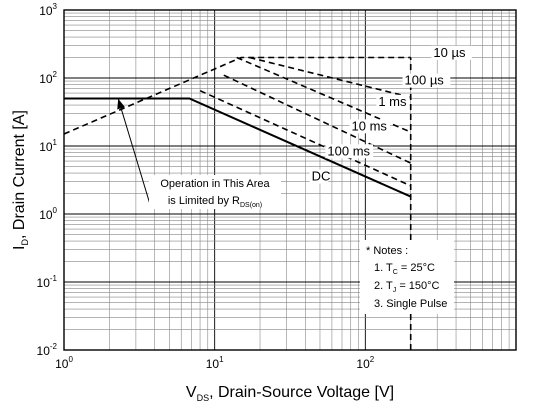 This screenshot has height=413, width=536. I want to click on annotation-box, so click(215, 192).